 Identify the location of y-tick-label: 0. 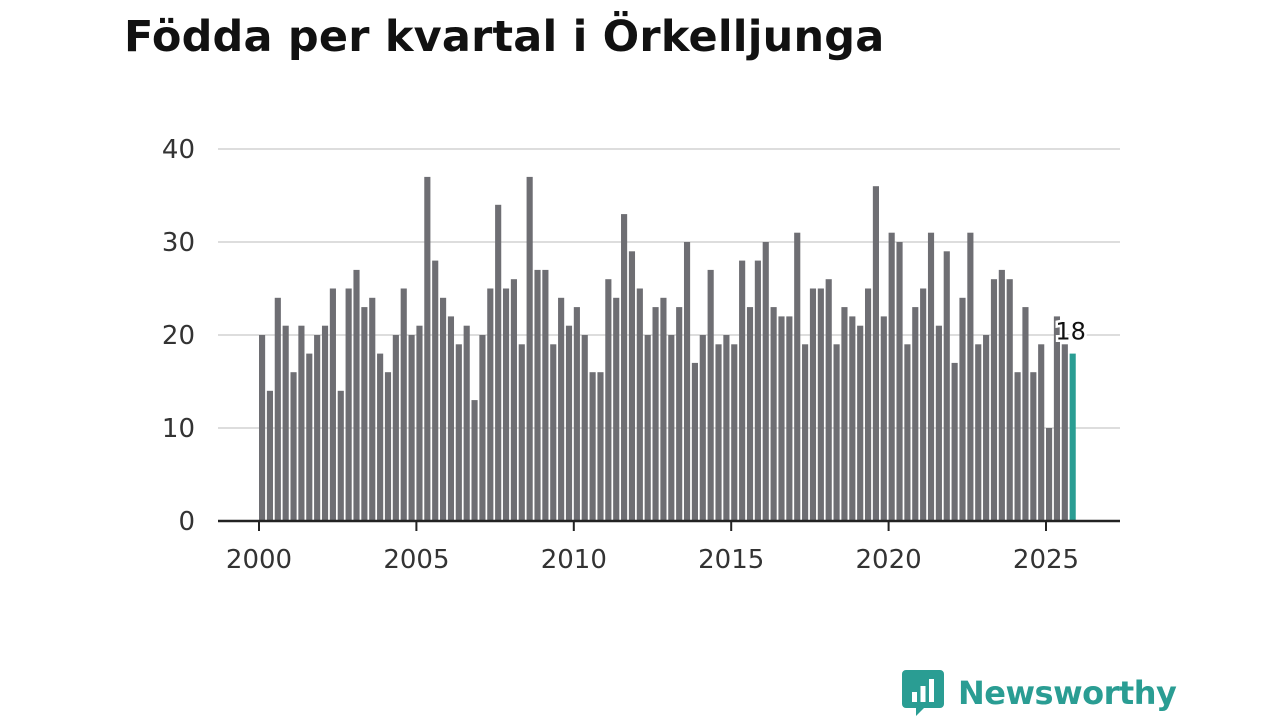
(186, 522).